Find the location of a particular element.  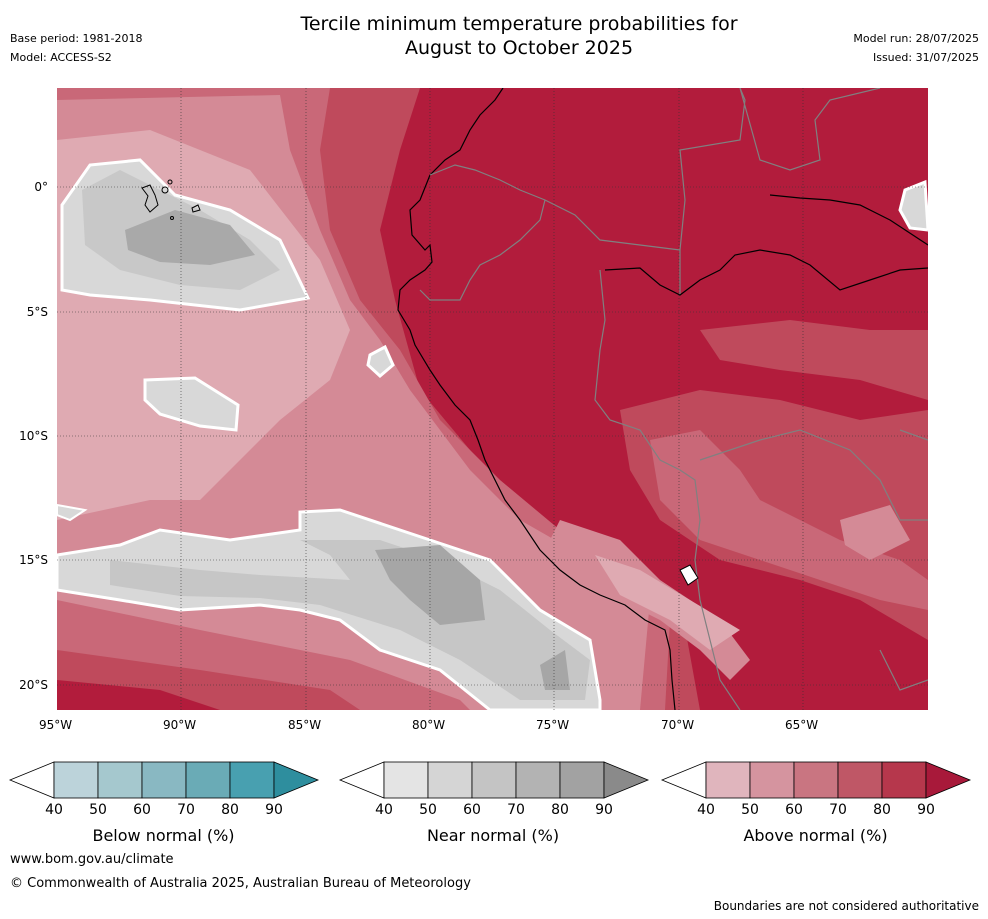

near-normal-east is located at coordinates (913, 205).